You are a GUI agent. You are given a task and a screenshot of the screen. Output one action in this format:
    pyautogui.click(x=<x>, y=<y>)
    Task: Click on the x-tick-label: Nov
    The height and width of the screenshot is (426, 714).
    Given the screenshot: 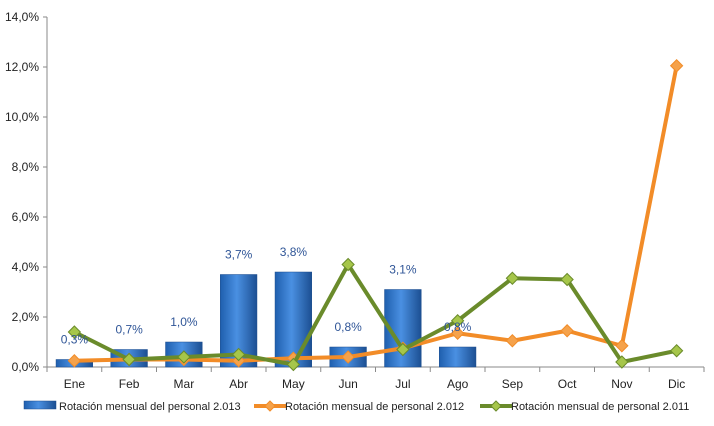 What is the action you would take?
    pyautogui.click(x=621, y=384)
    